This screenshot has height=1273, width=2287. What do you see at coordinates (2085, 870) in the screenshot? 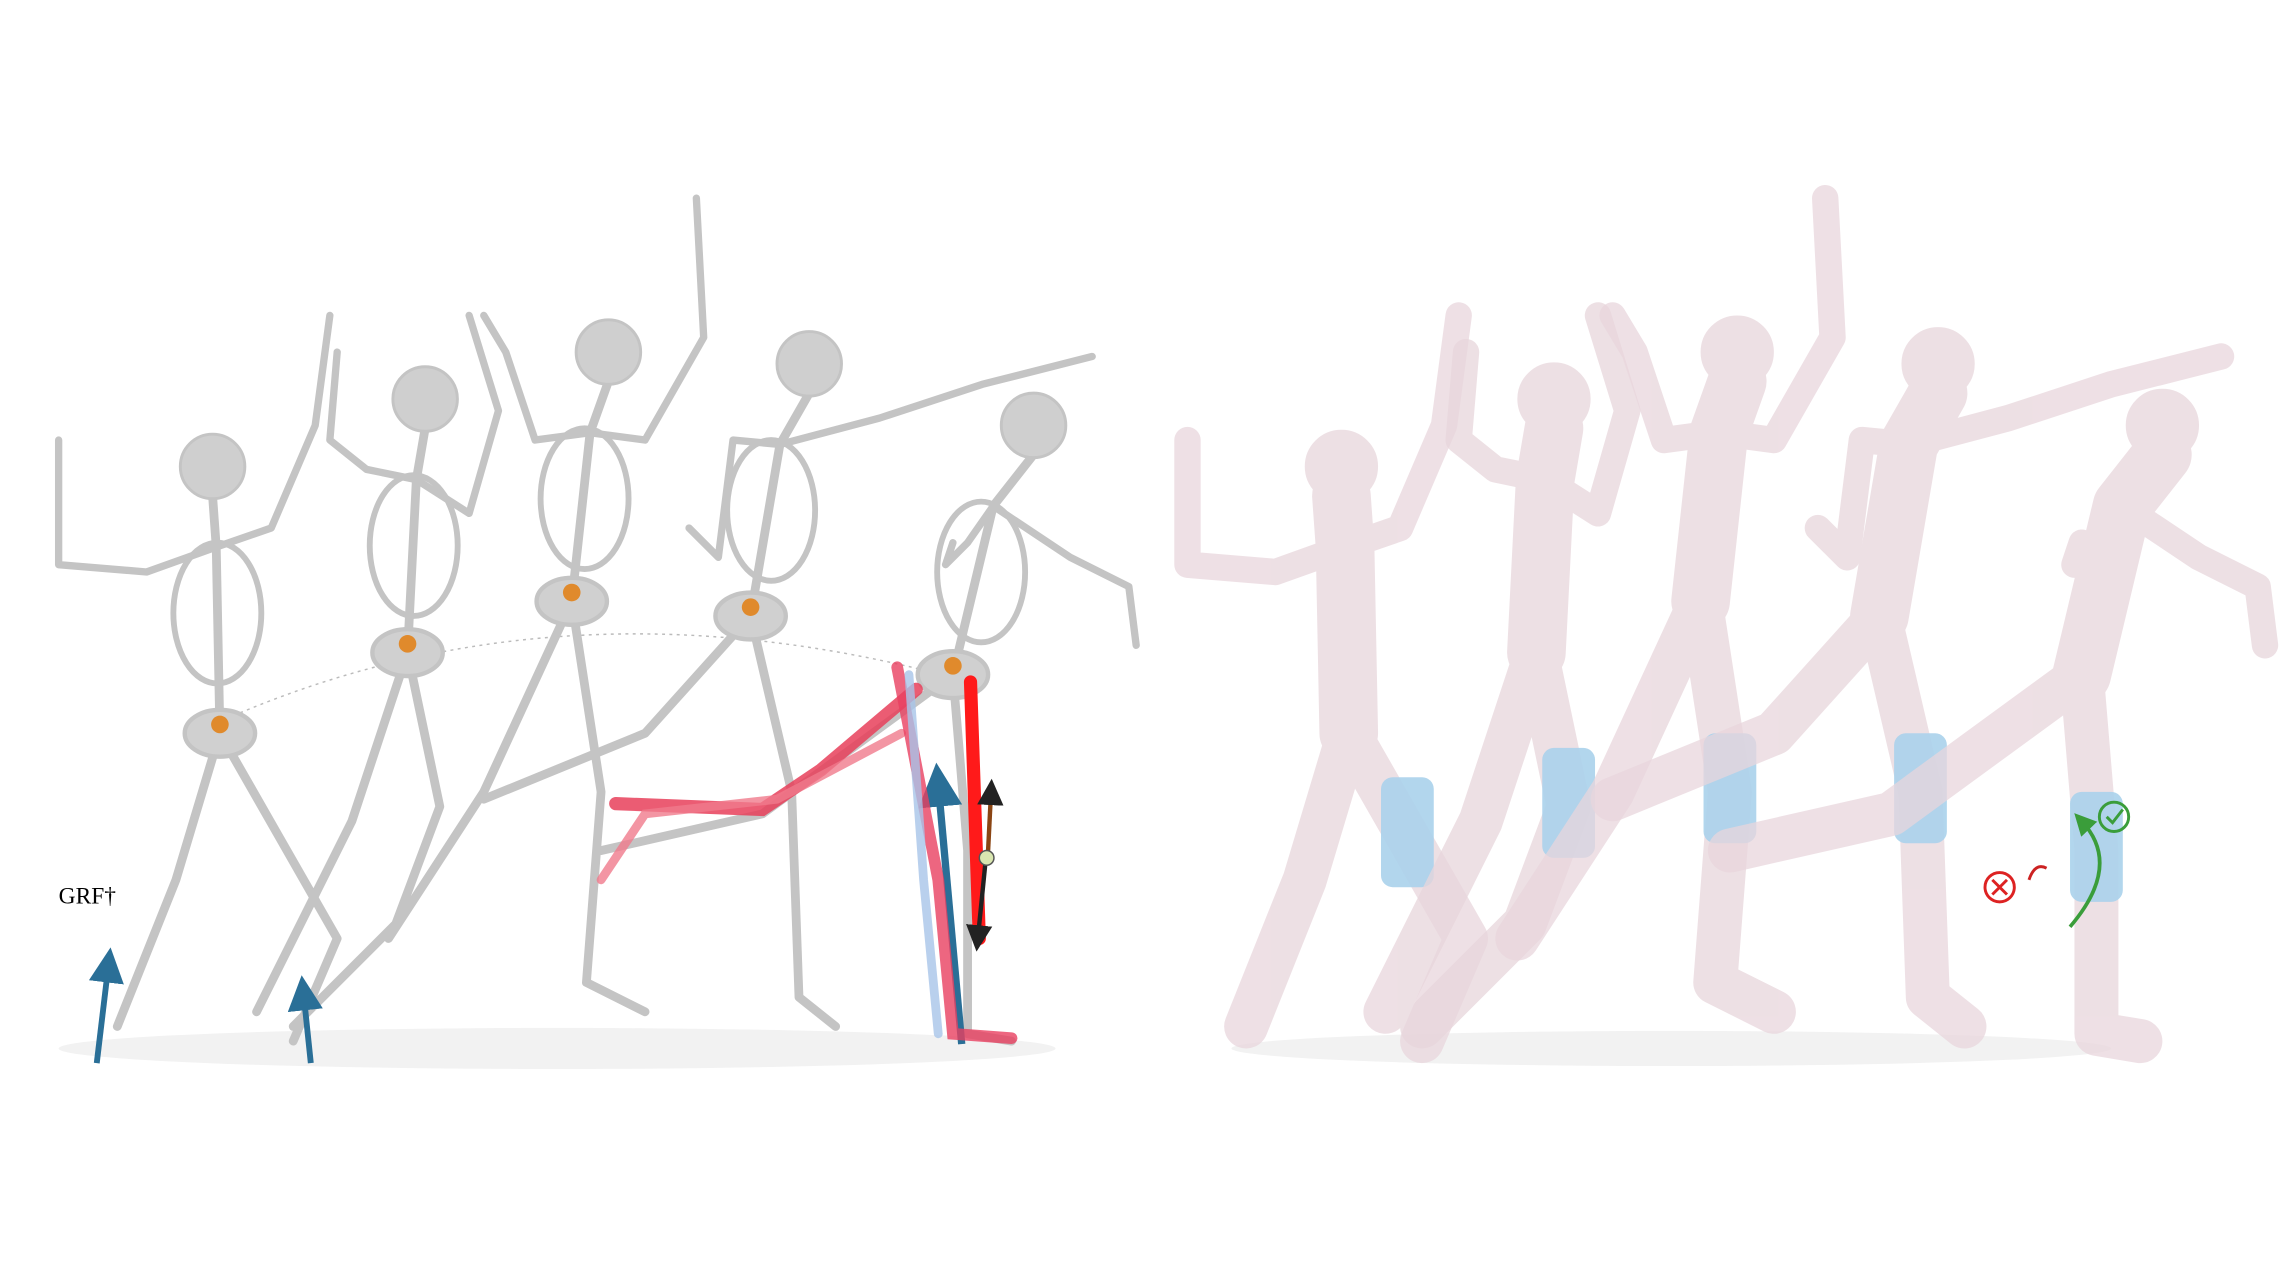
I see `rotation-arrow` at bounding box center [2085, 870].